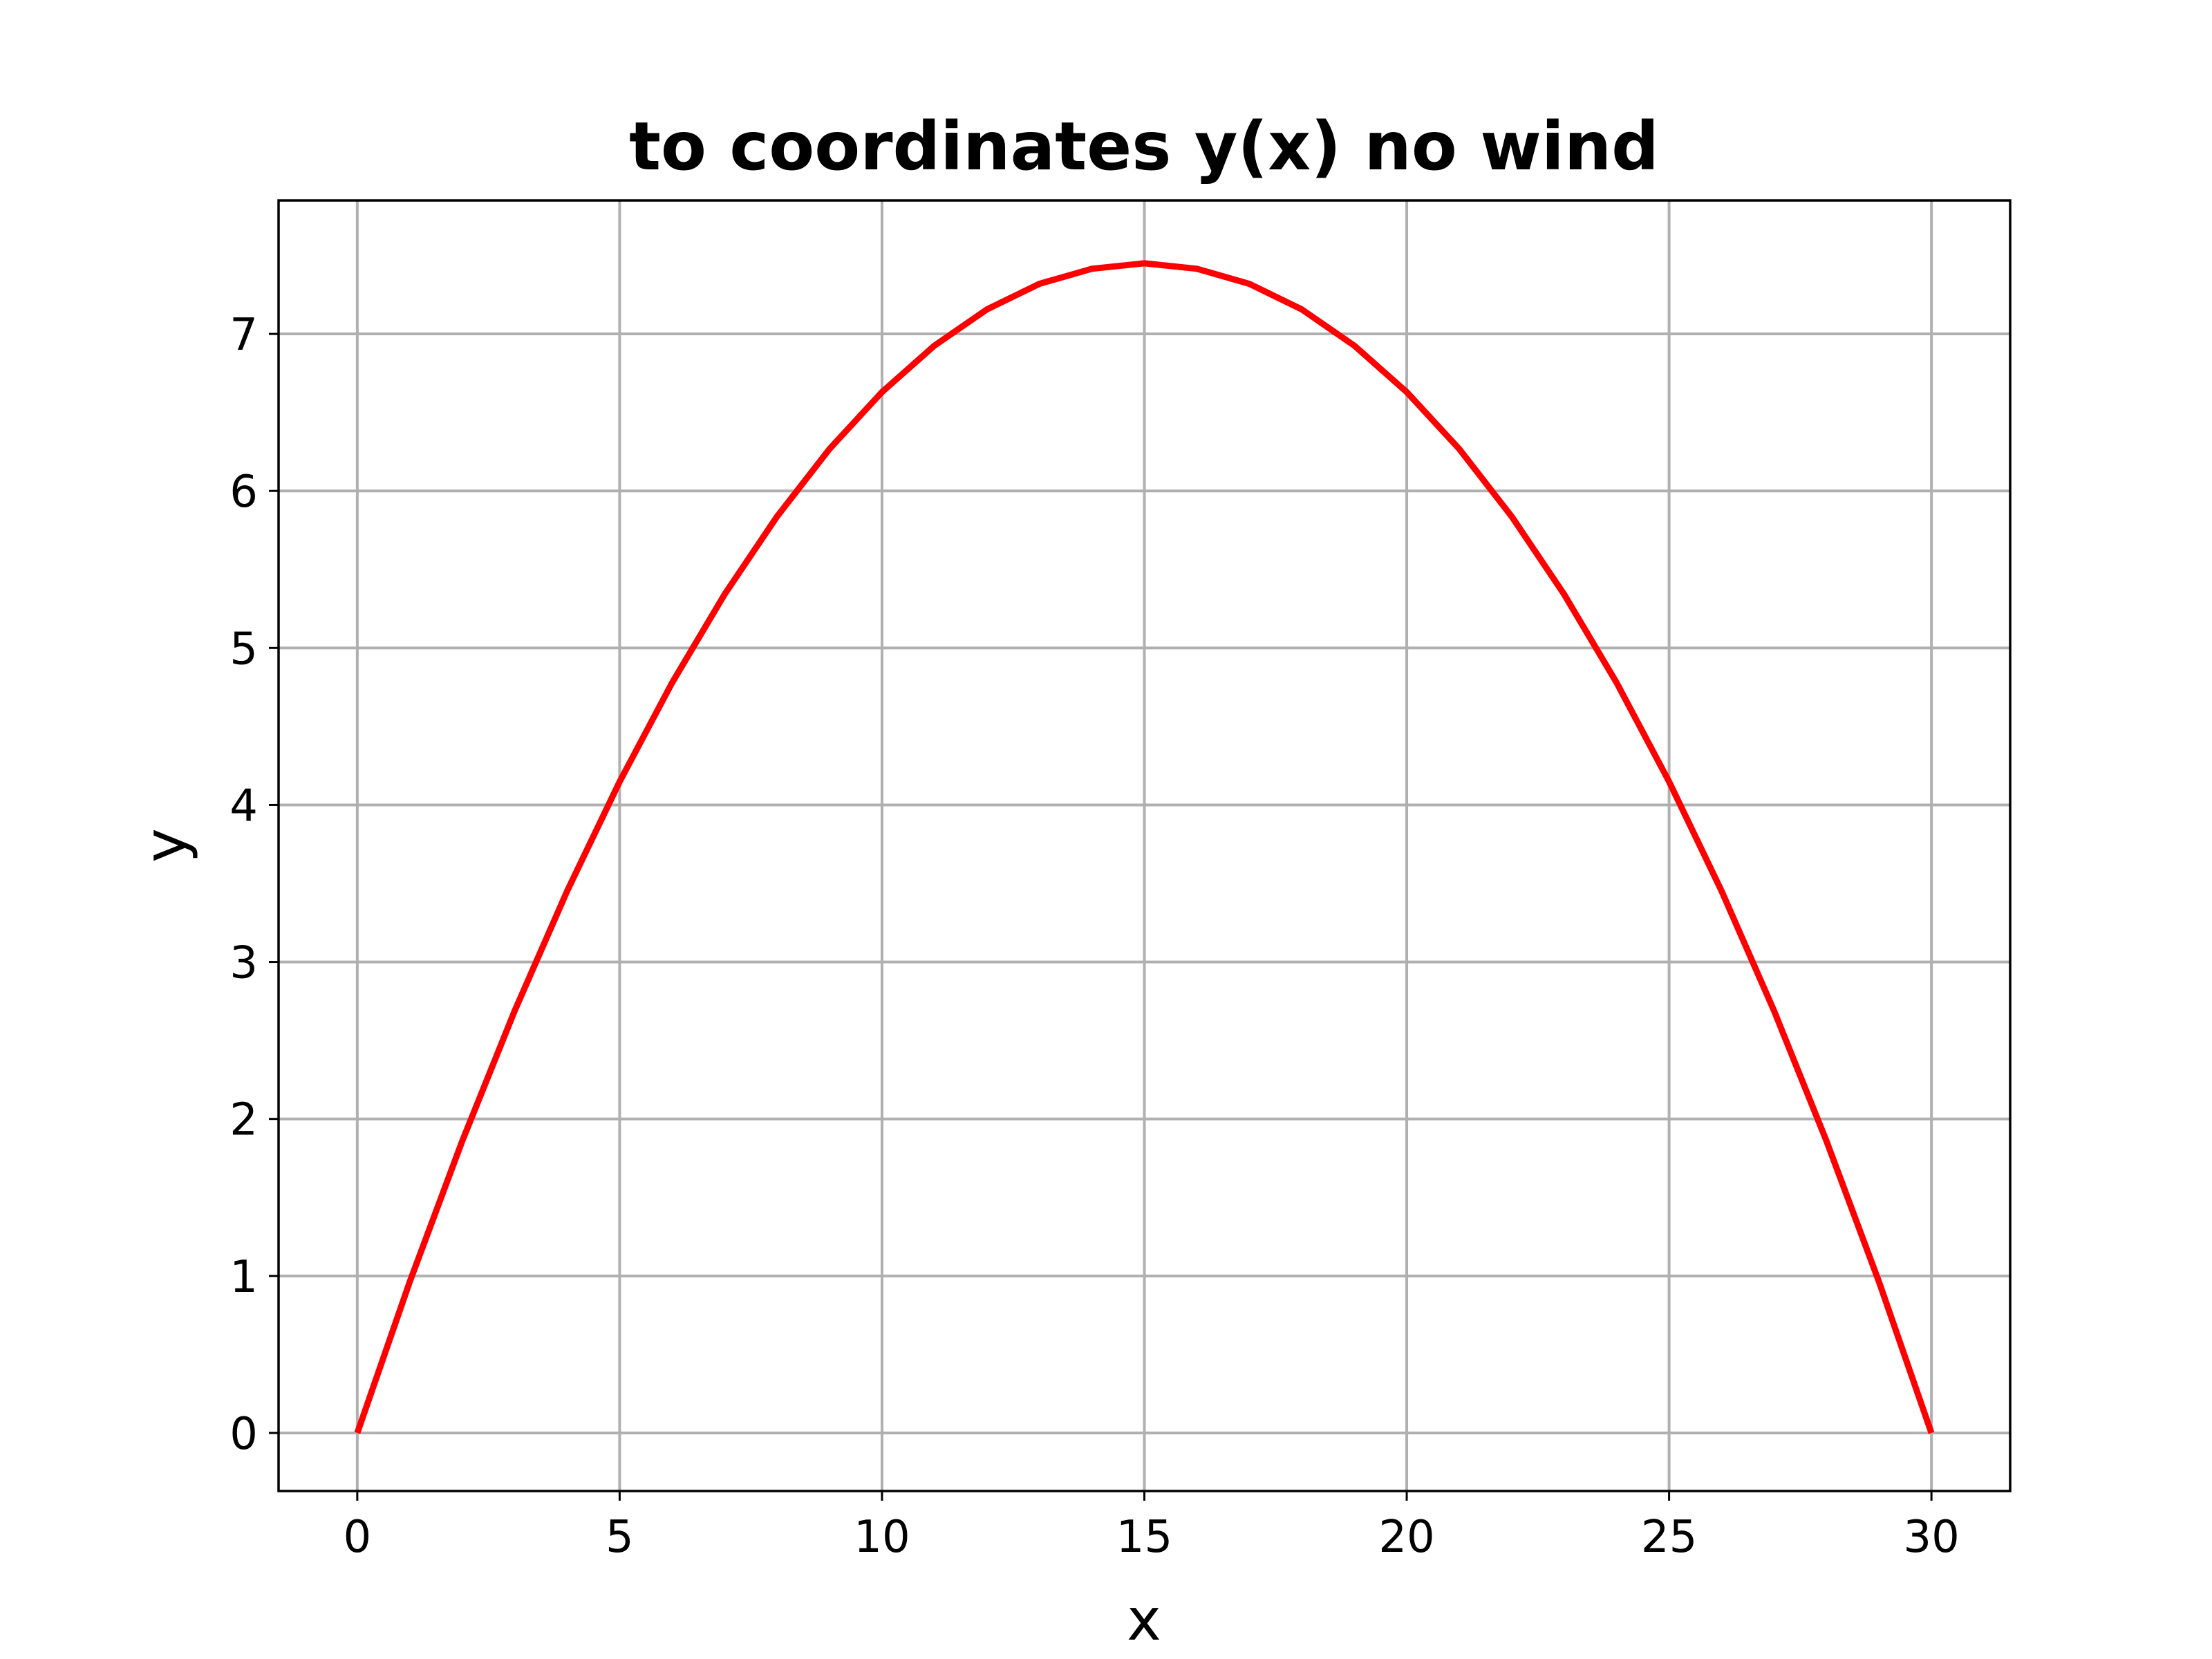 The height and width of the screenshot is (1659, 2212). Describe the element at coordinates (243, 650) in the screenshot. I see `y-tick-label: 5` at that location.